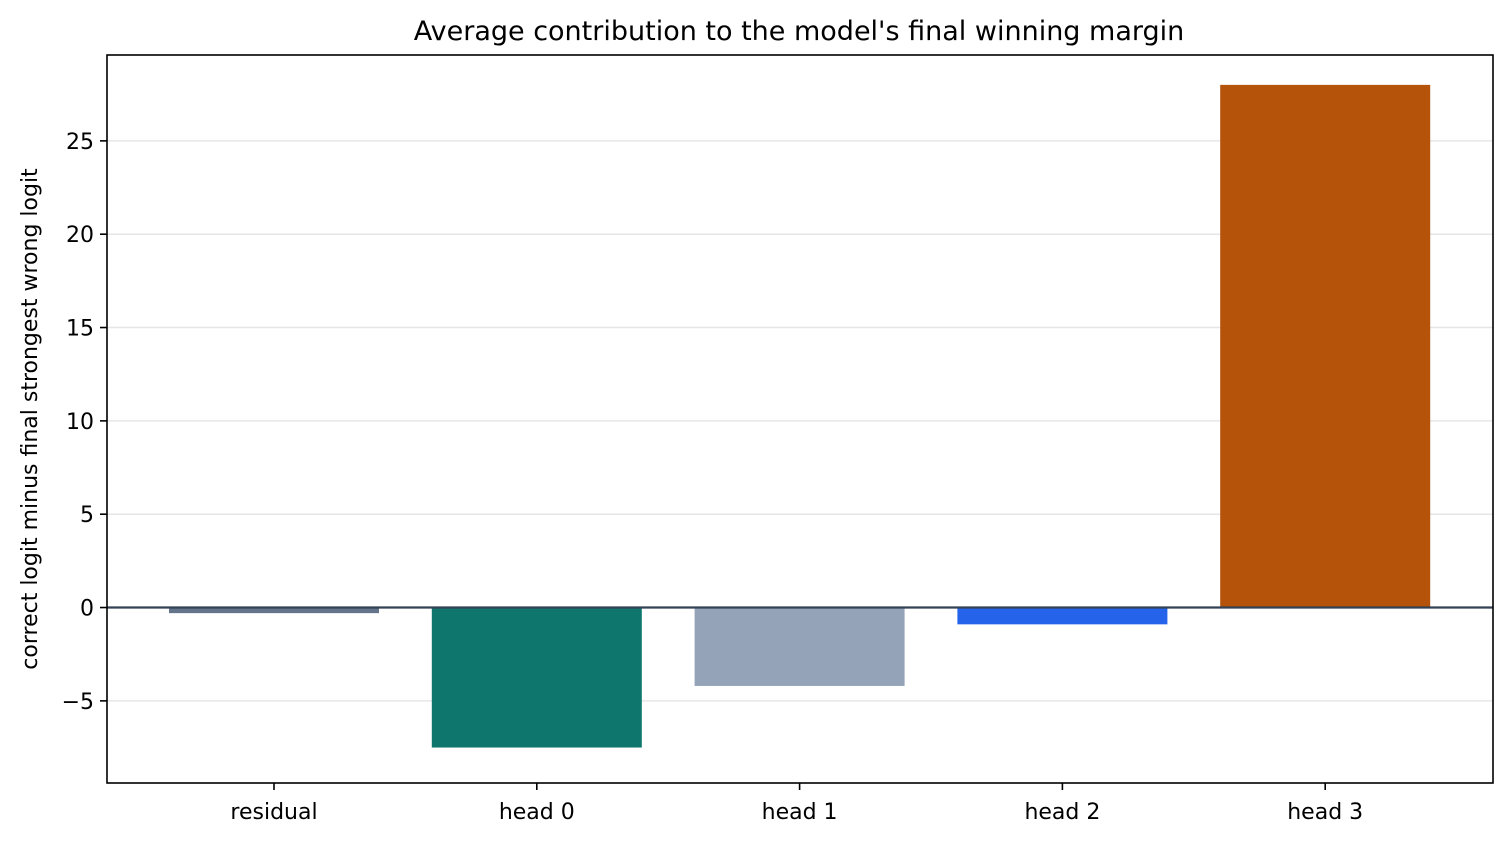 This screenshot has width=1510, height=842. I want to click on x-axis-ticks: residual head 0 head 1 head 2 head 3, so click(796, 804).